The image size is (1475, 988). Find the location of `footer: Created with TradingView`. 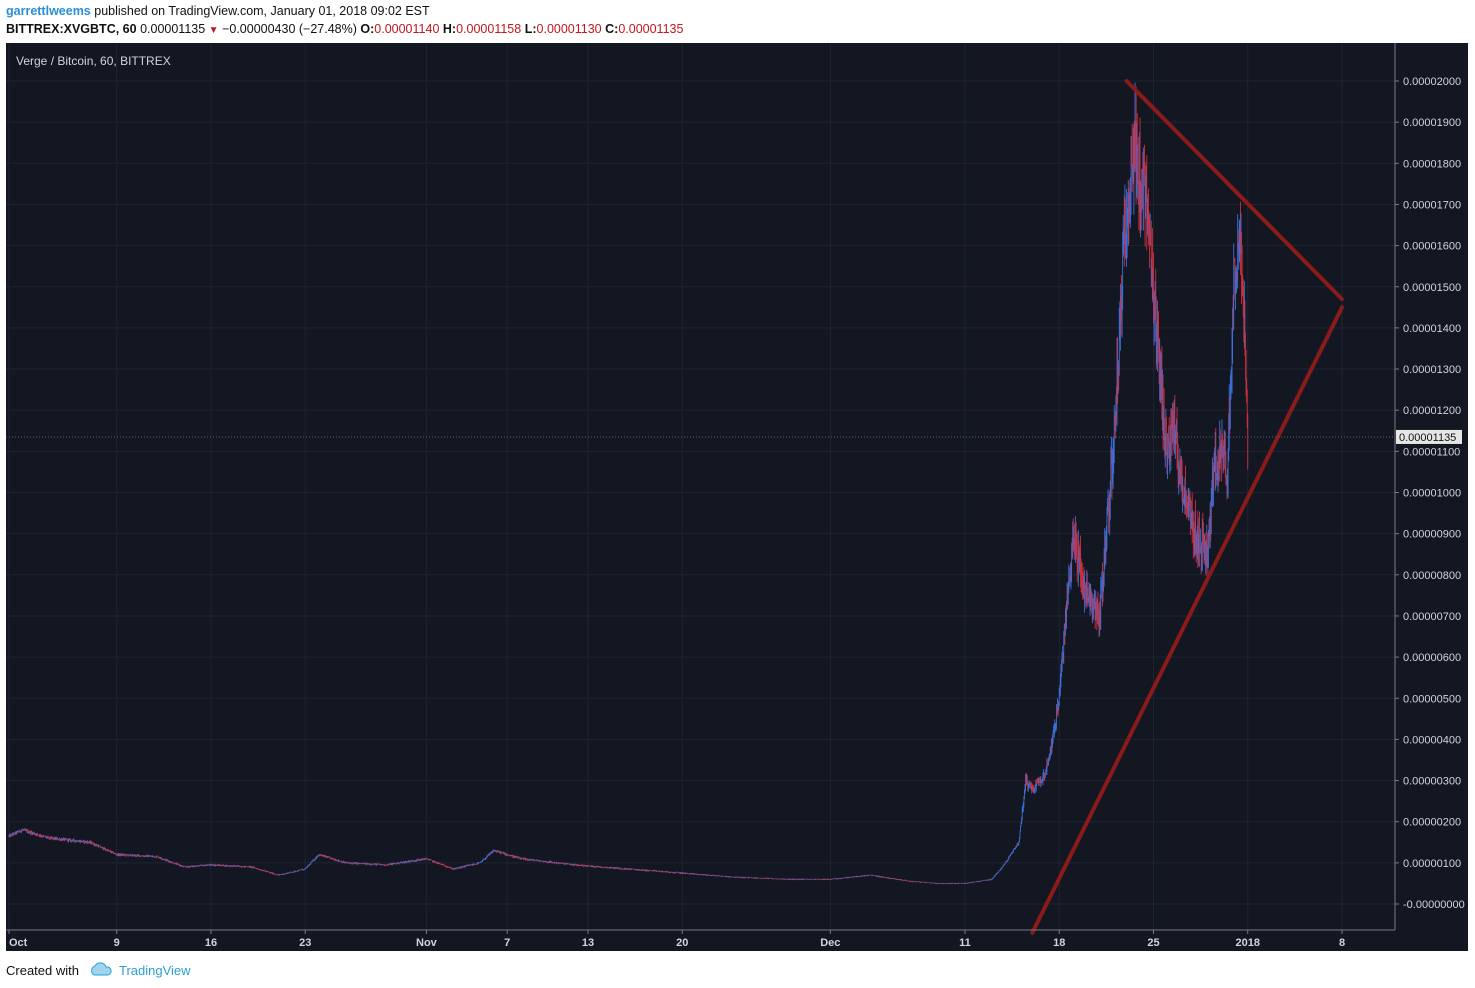

footer: Created with TradingView is located at coordinates (98, 970).